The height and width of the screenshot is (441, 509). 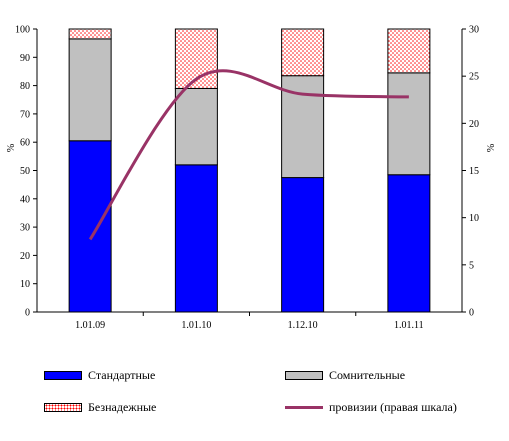 I want to click on y-tick-label: 70, so click(x=25, y=114).